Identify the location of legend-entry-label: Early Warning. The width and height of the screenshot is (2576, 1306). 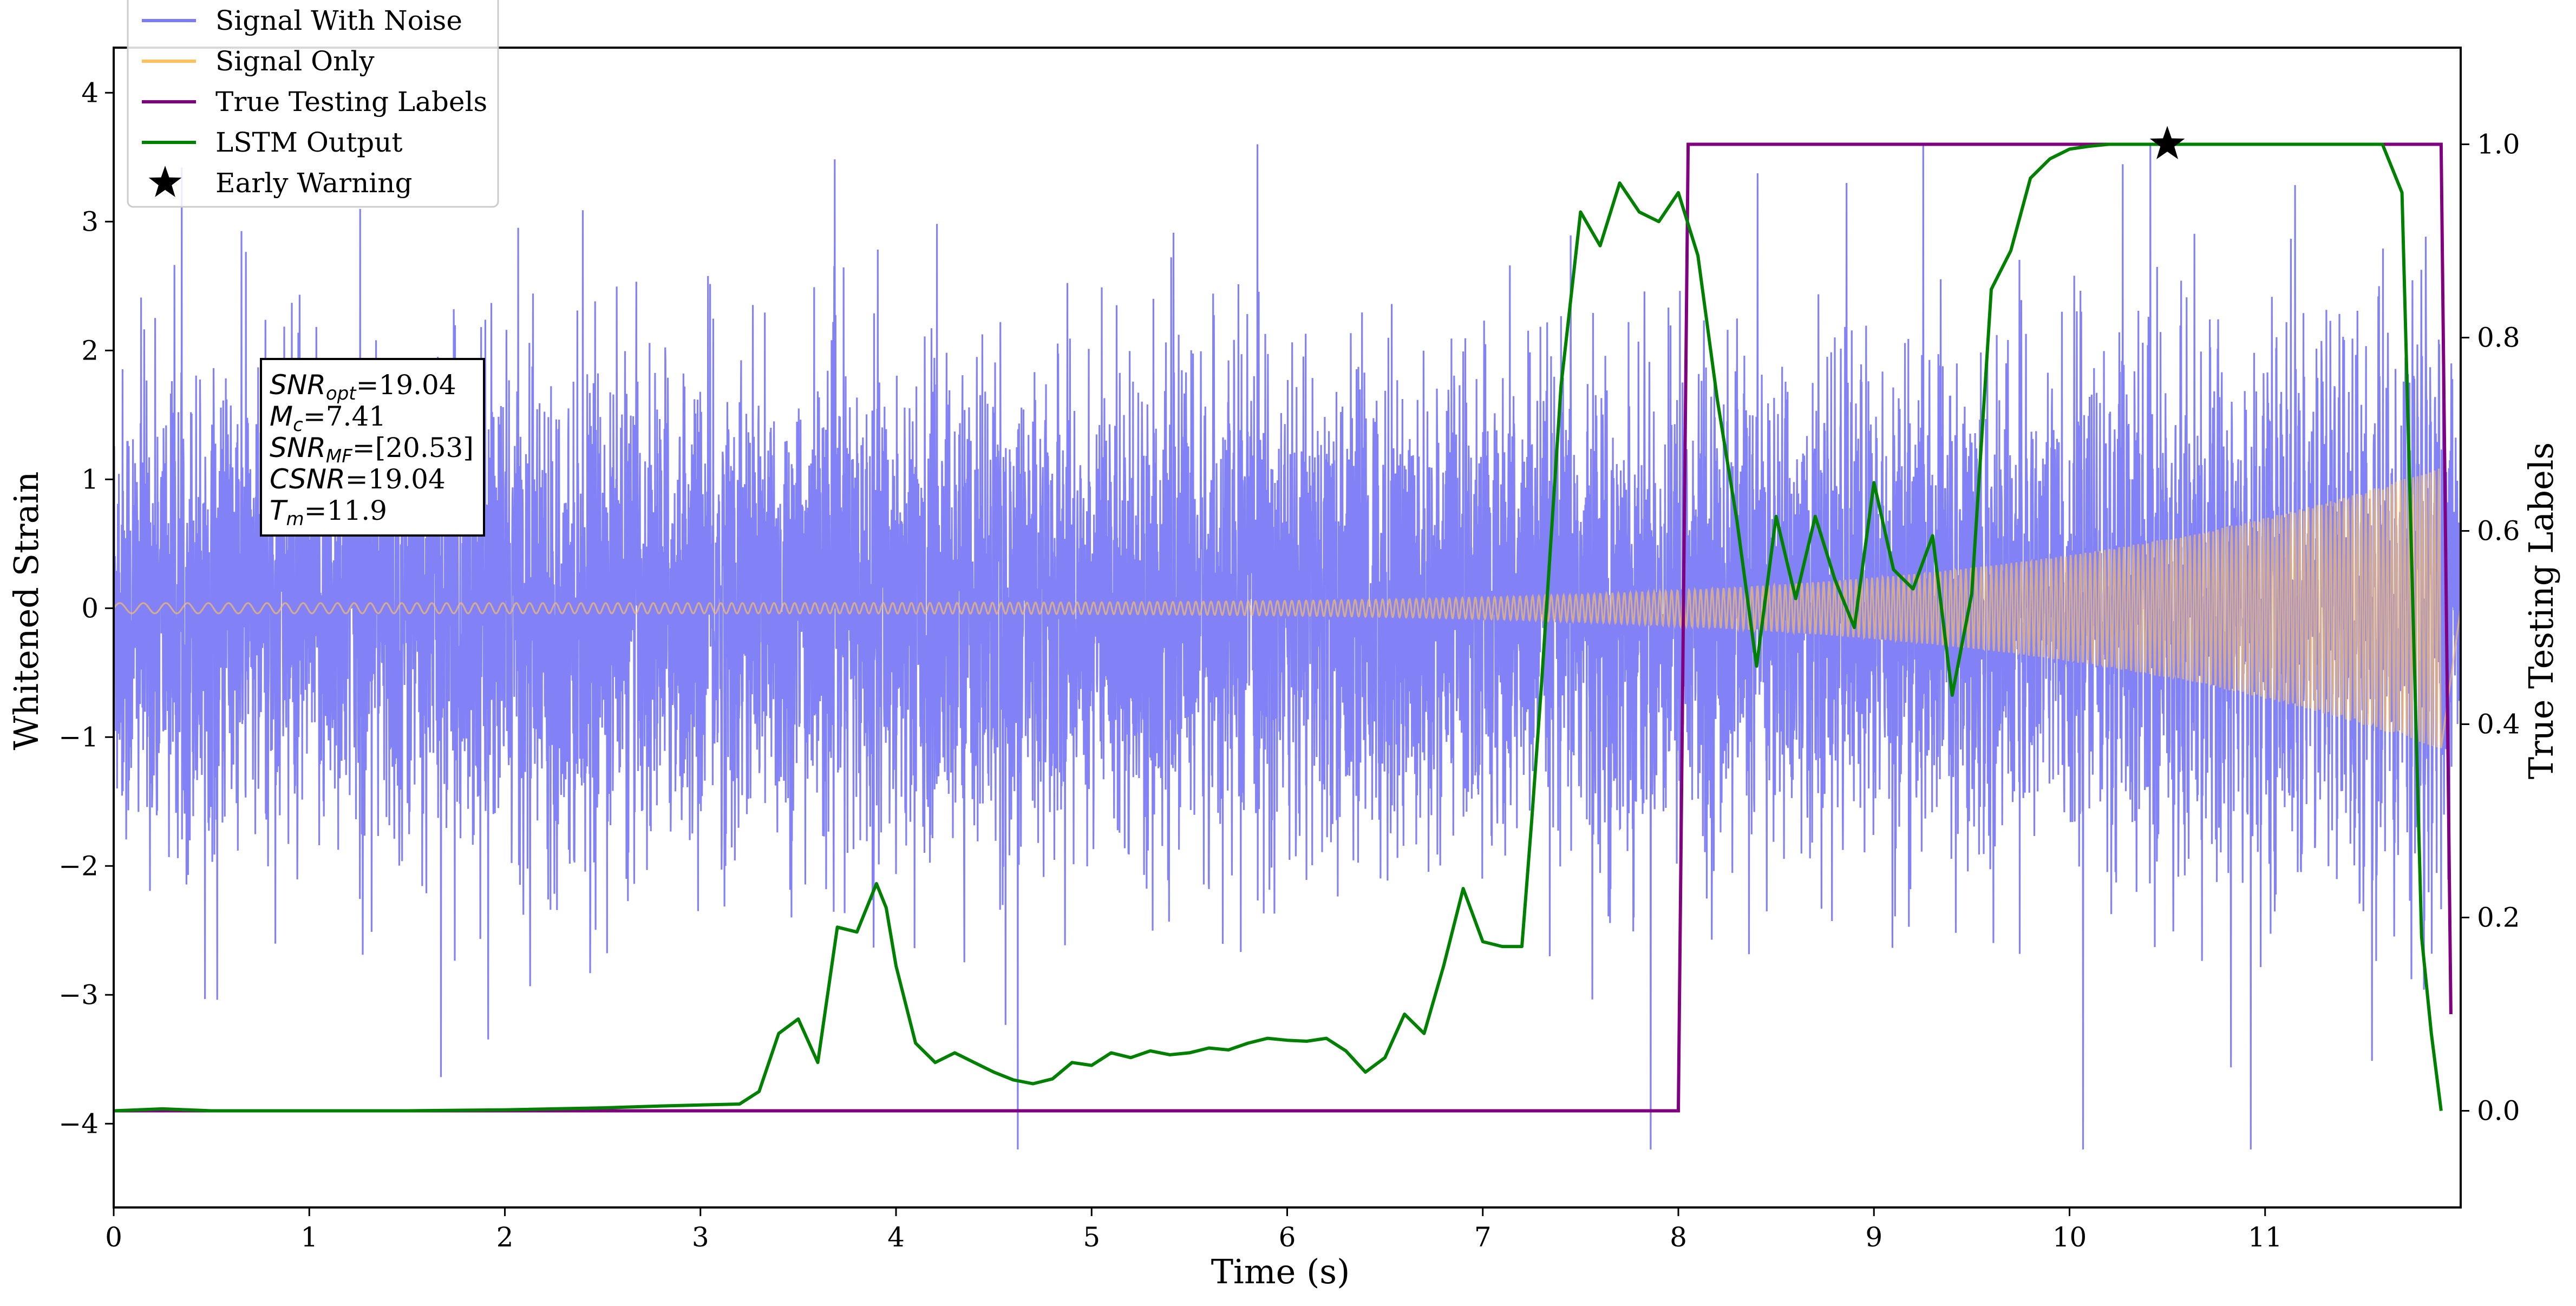
(314, 183).